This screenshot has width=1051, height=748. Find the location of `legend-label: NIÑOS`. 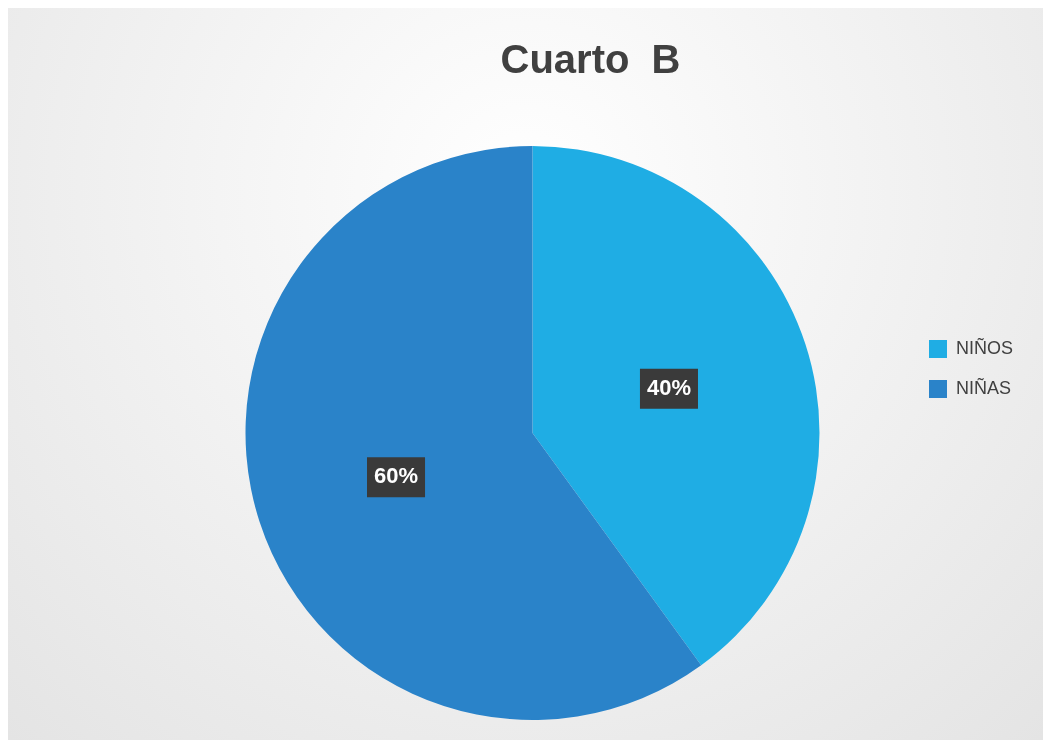

legend-label: NIÑOS is located at coordinates (984, 347).